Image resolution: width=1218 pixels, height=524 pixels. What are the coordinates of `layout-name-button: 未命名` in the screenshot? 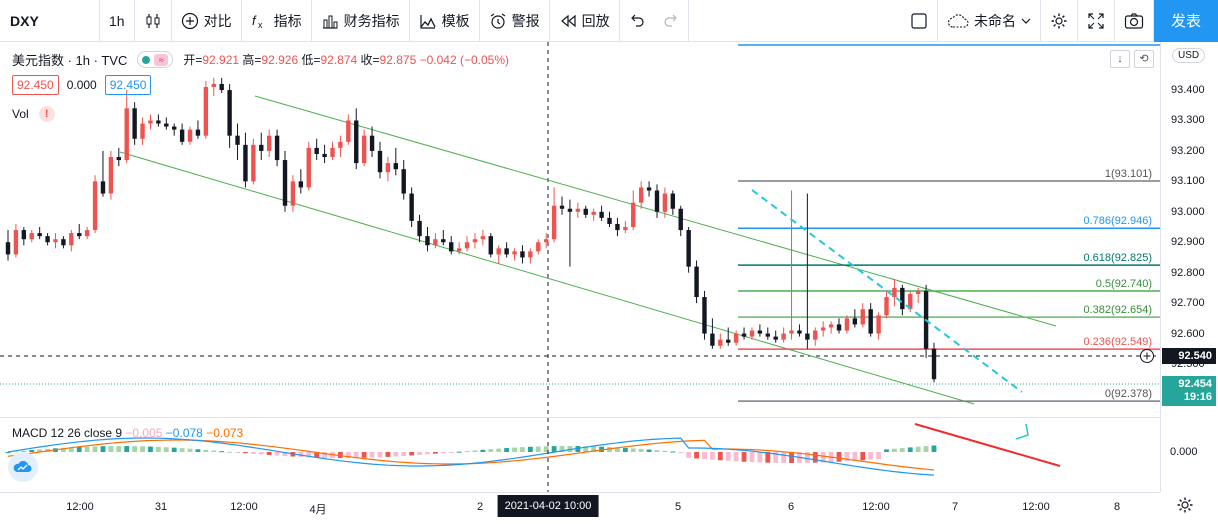 It's located at (989, 21).